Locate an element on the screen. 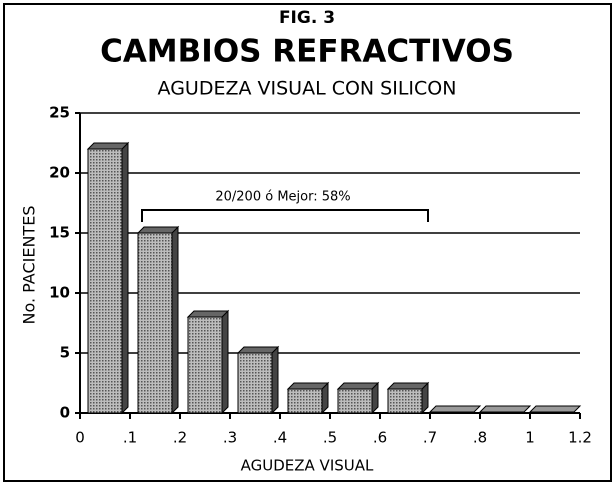 The height and width of the screenshot is (489, 615). fig-label: FIG. 3 is located at coordinates (307, 18).